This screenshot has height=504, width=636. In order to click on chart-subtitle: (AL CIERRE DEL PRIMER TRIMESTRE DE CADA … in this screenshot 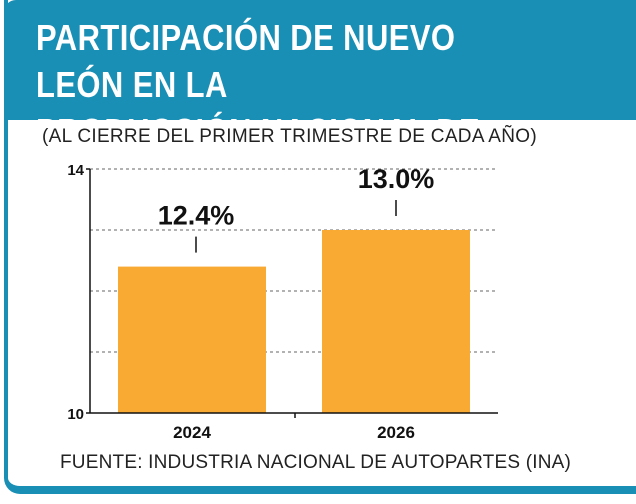, I will do `click(289, 136)`.